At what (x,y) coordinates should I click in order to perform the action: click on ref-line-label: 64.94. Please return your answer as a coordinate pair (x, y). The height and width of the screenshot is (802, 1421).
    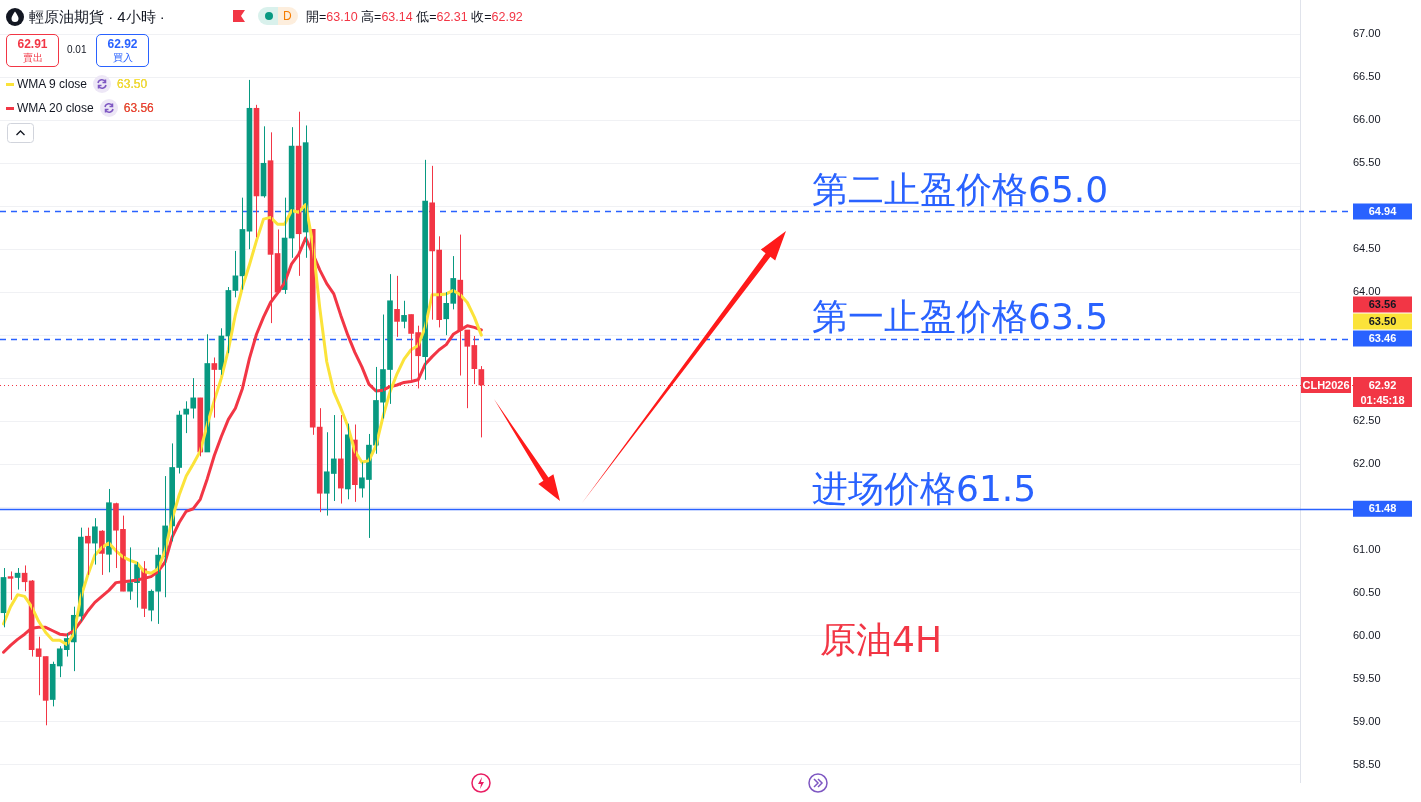
    Looking at the image, I should click on (1383, 210).